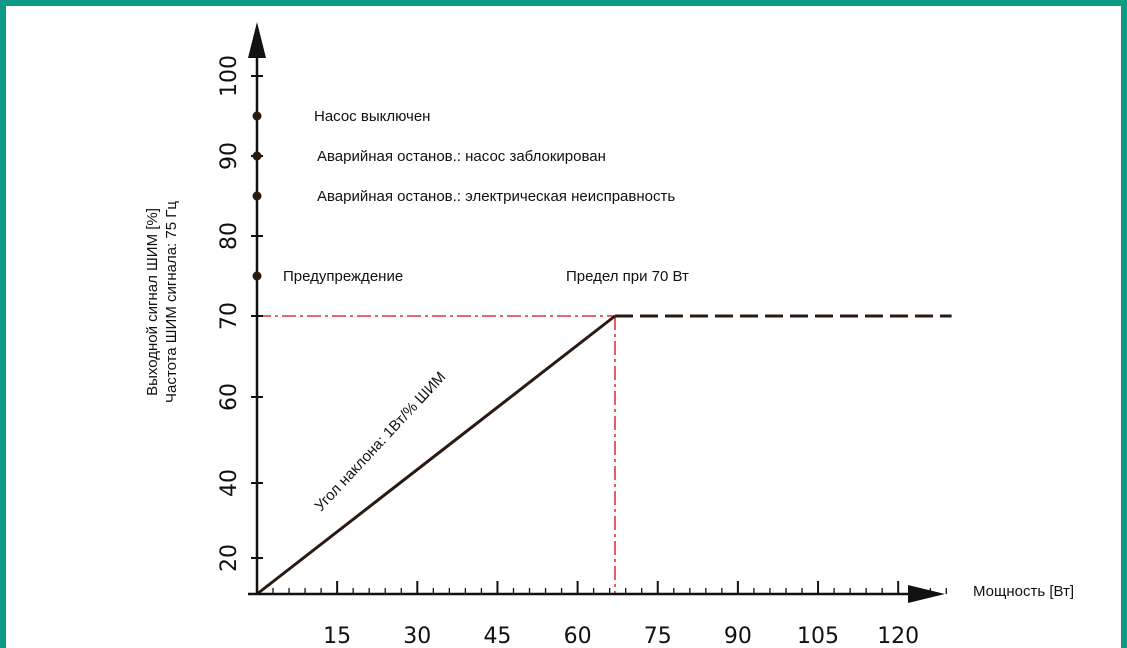  What do you see at coordinates (171, 302) in the screenshot?
I see `y-axis-title-line2: Частота ШИМ сигнала: 75 Гц` at bounding box center [171, 302].